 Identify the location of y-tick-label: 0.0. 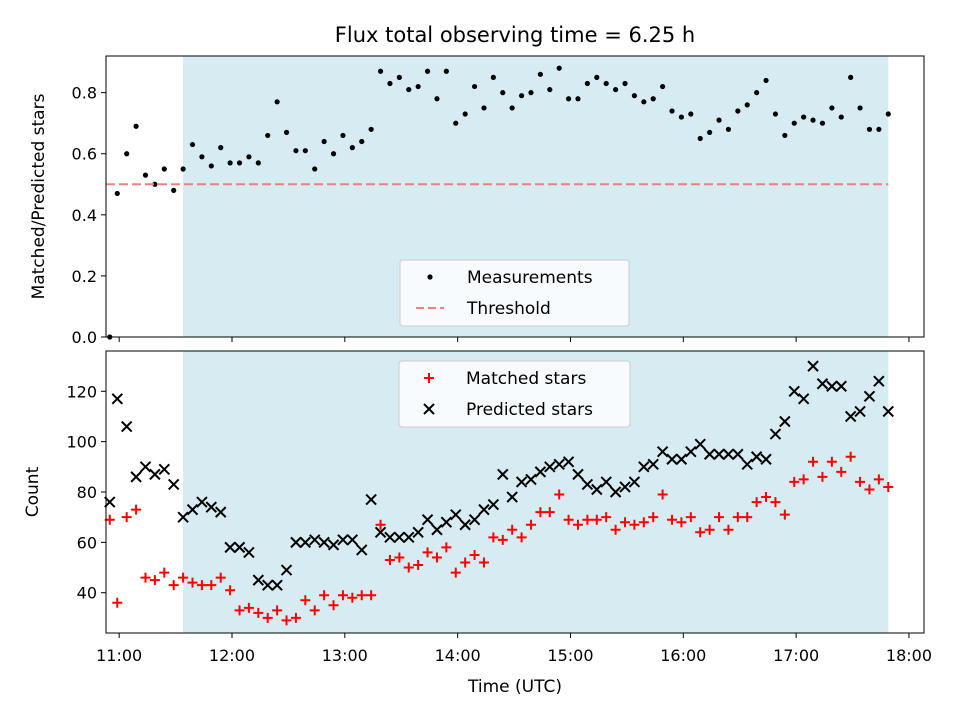
(84, 337).